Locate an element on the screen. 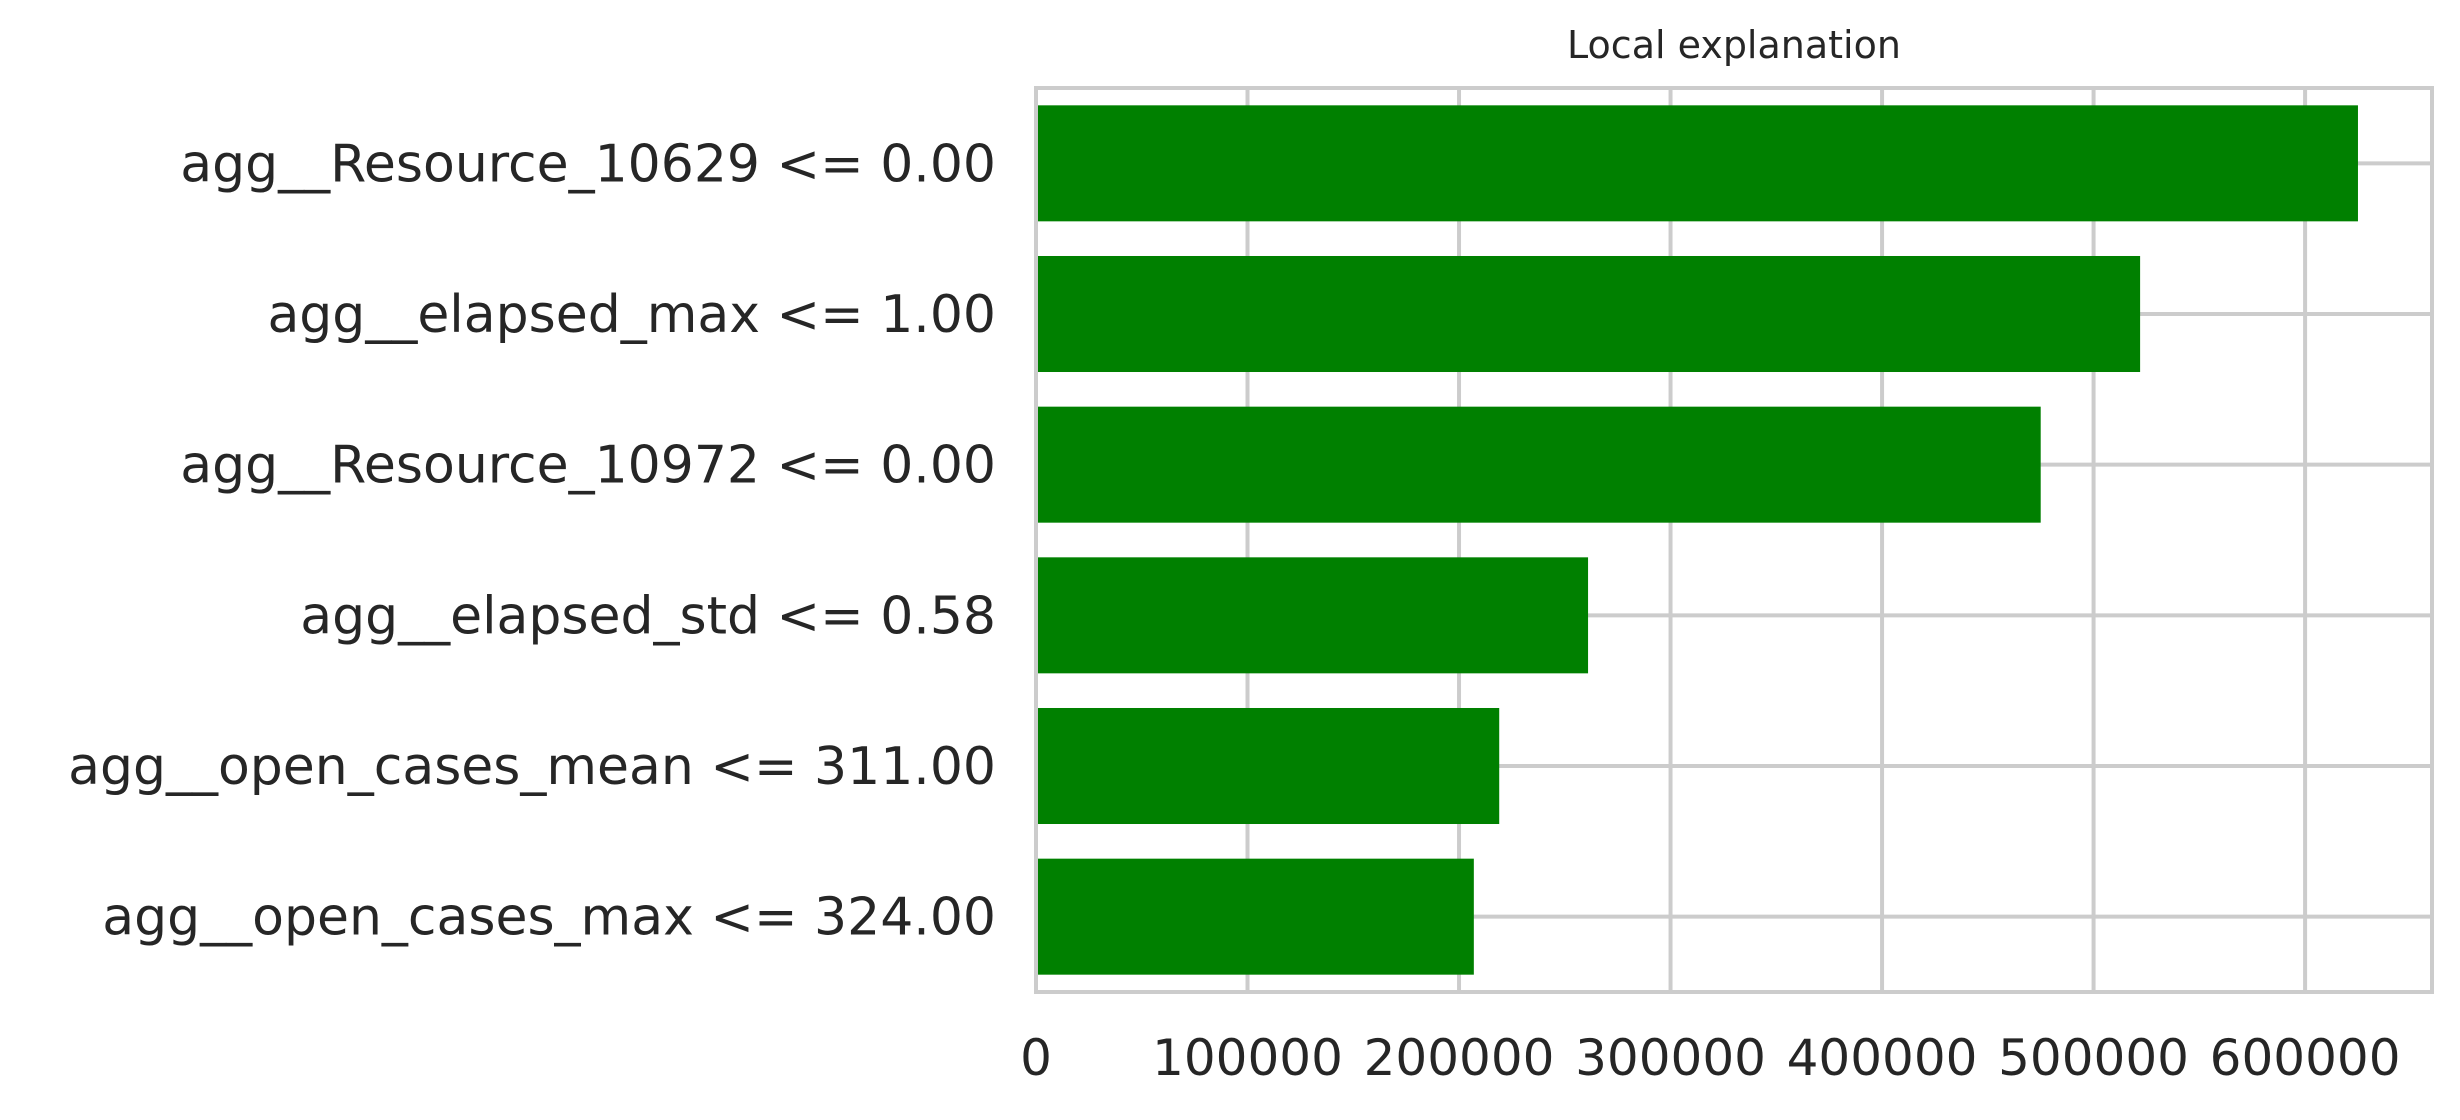  x-tick-label: 400000 is located at coordinates (1882, 1058).